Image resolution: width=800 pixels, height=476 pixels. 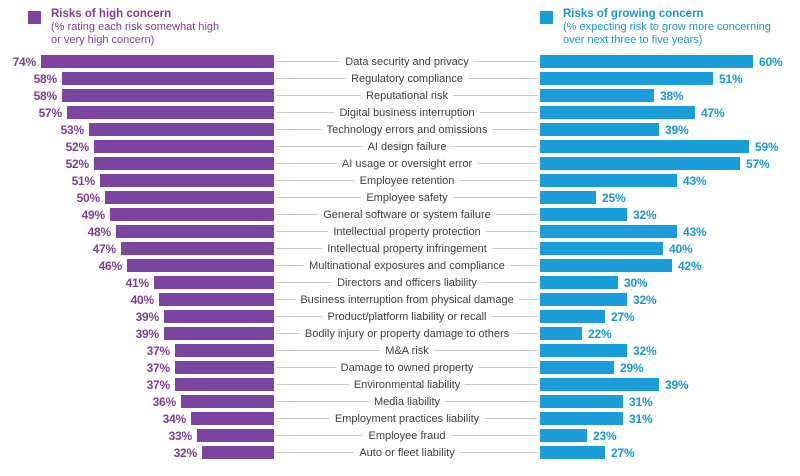 What do you see at coordinates (407, 368) in the screenshot?
I see `category-cell: Damage to owned property` at bounding box center [407, 368].